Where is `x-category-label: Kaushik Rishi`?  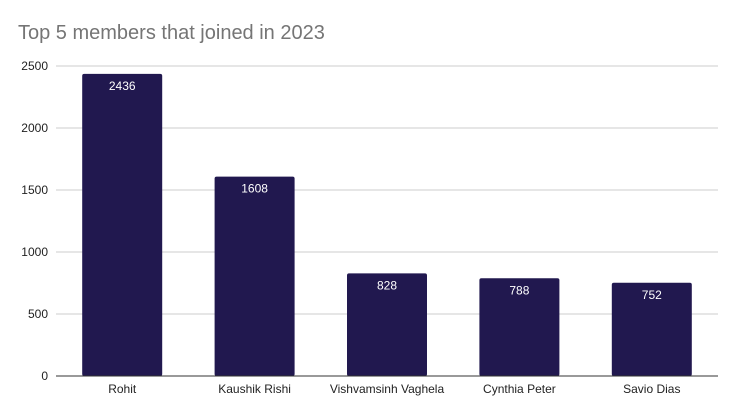
x-category-label: Kaushik Rishi is located at coordinates (254, 389).